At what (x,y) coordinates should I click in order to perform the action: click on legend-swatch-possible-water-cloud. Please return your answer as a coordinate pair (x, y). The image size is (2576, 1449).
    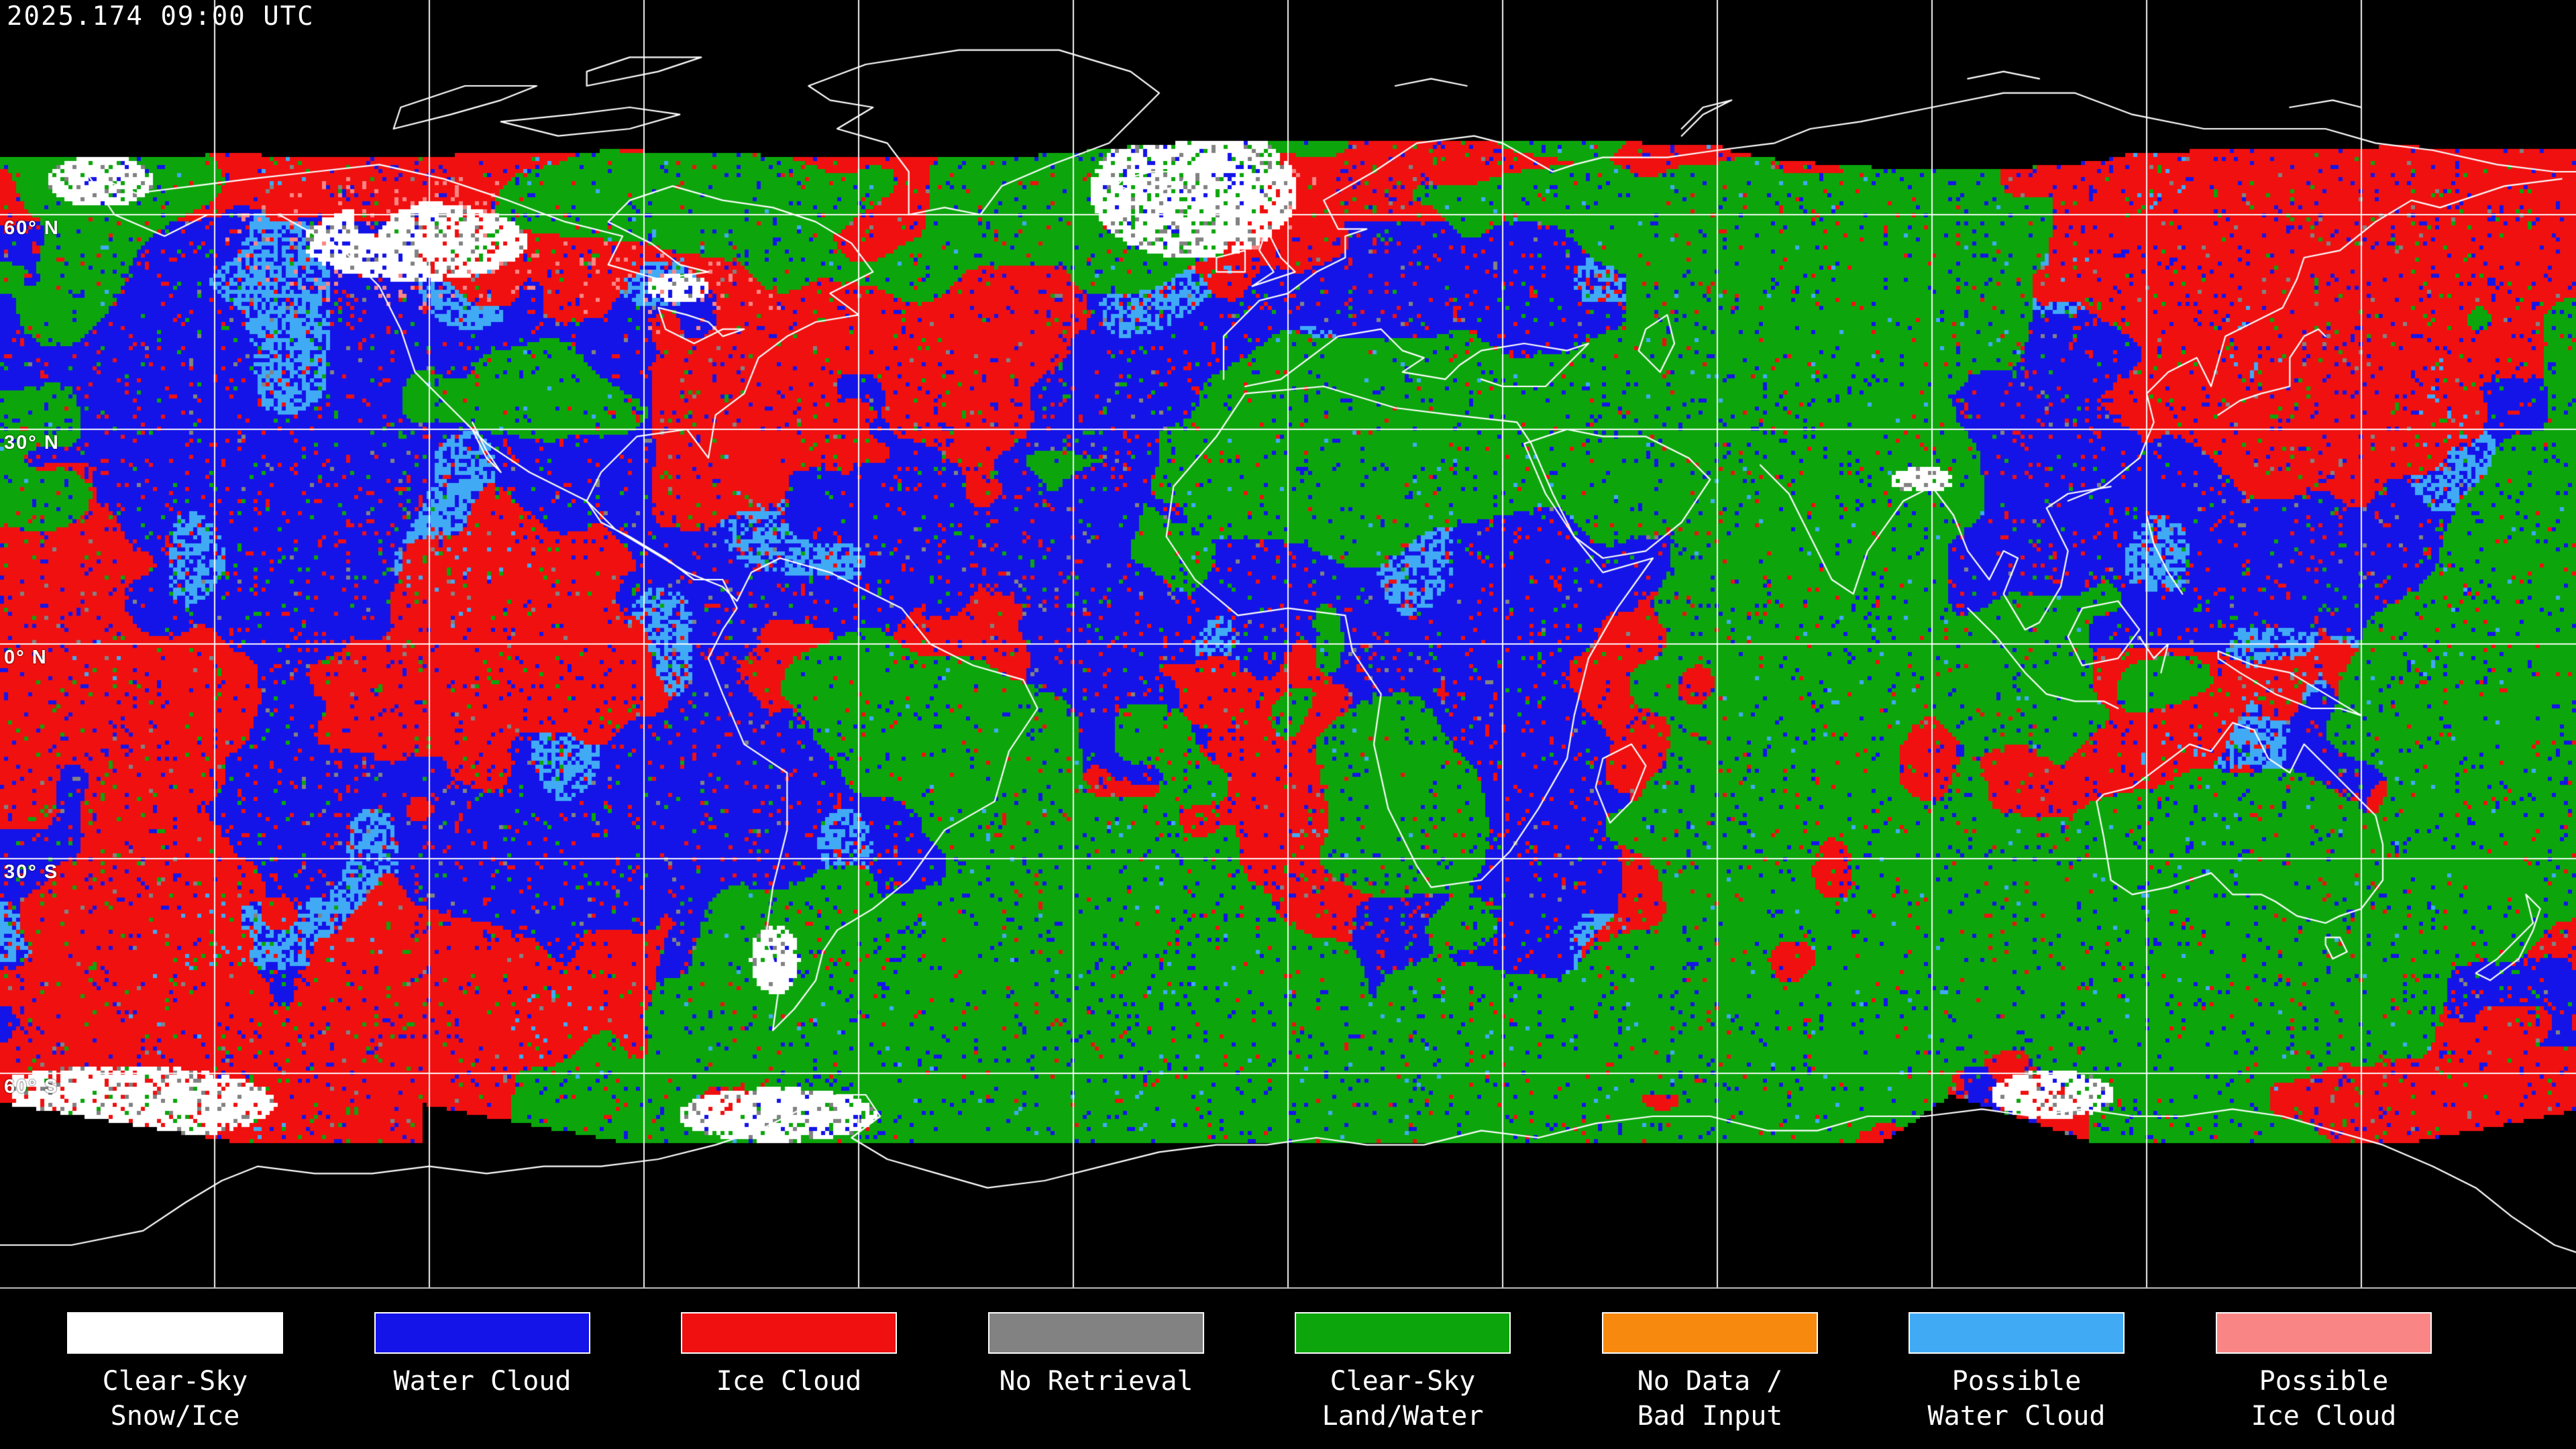
    Looking at the image, I should click on (2017, 1333).